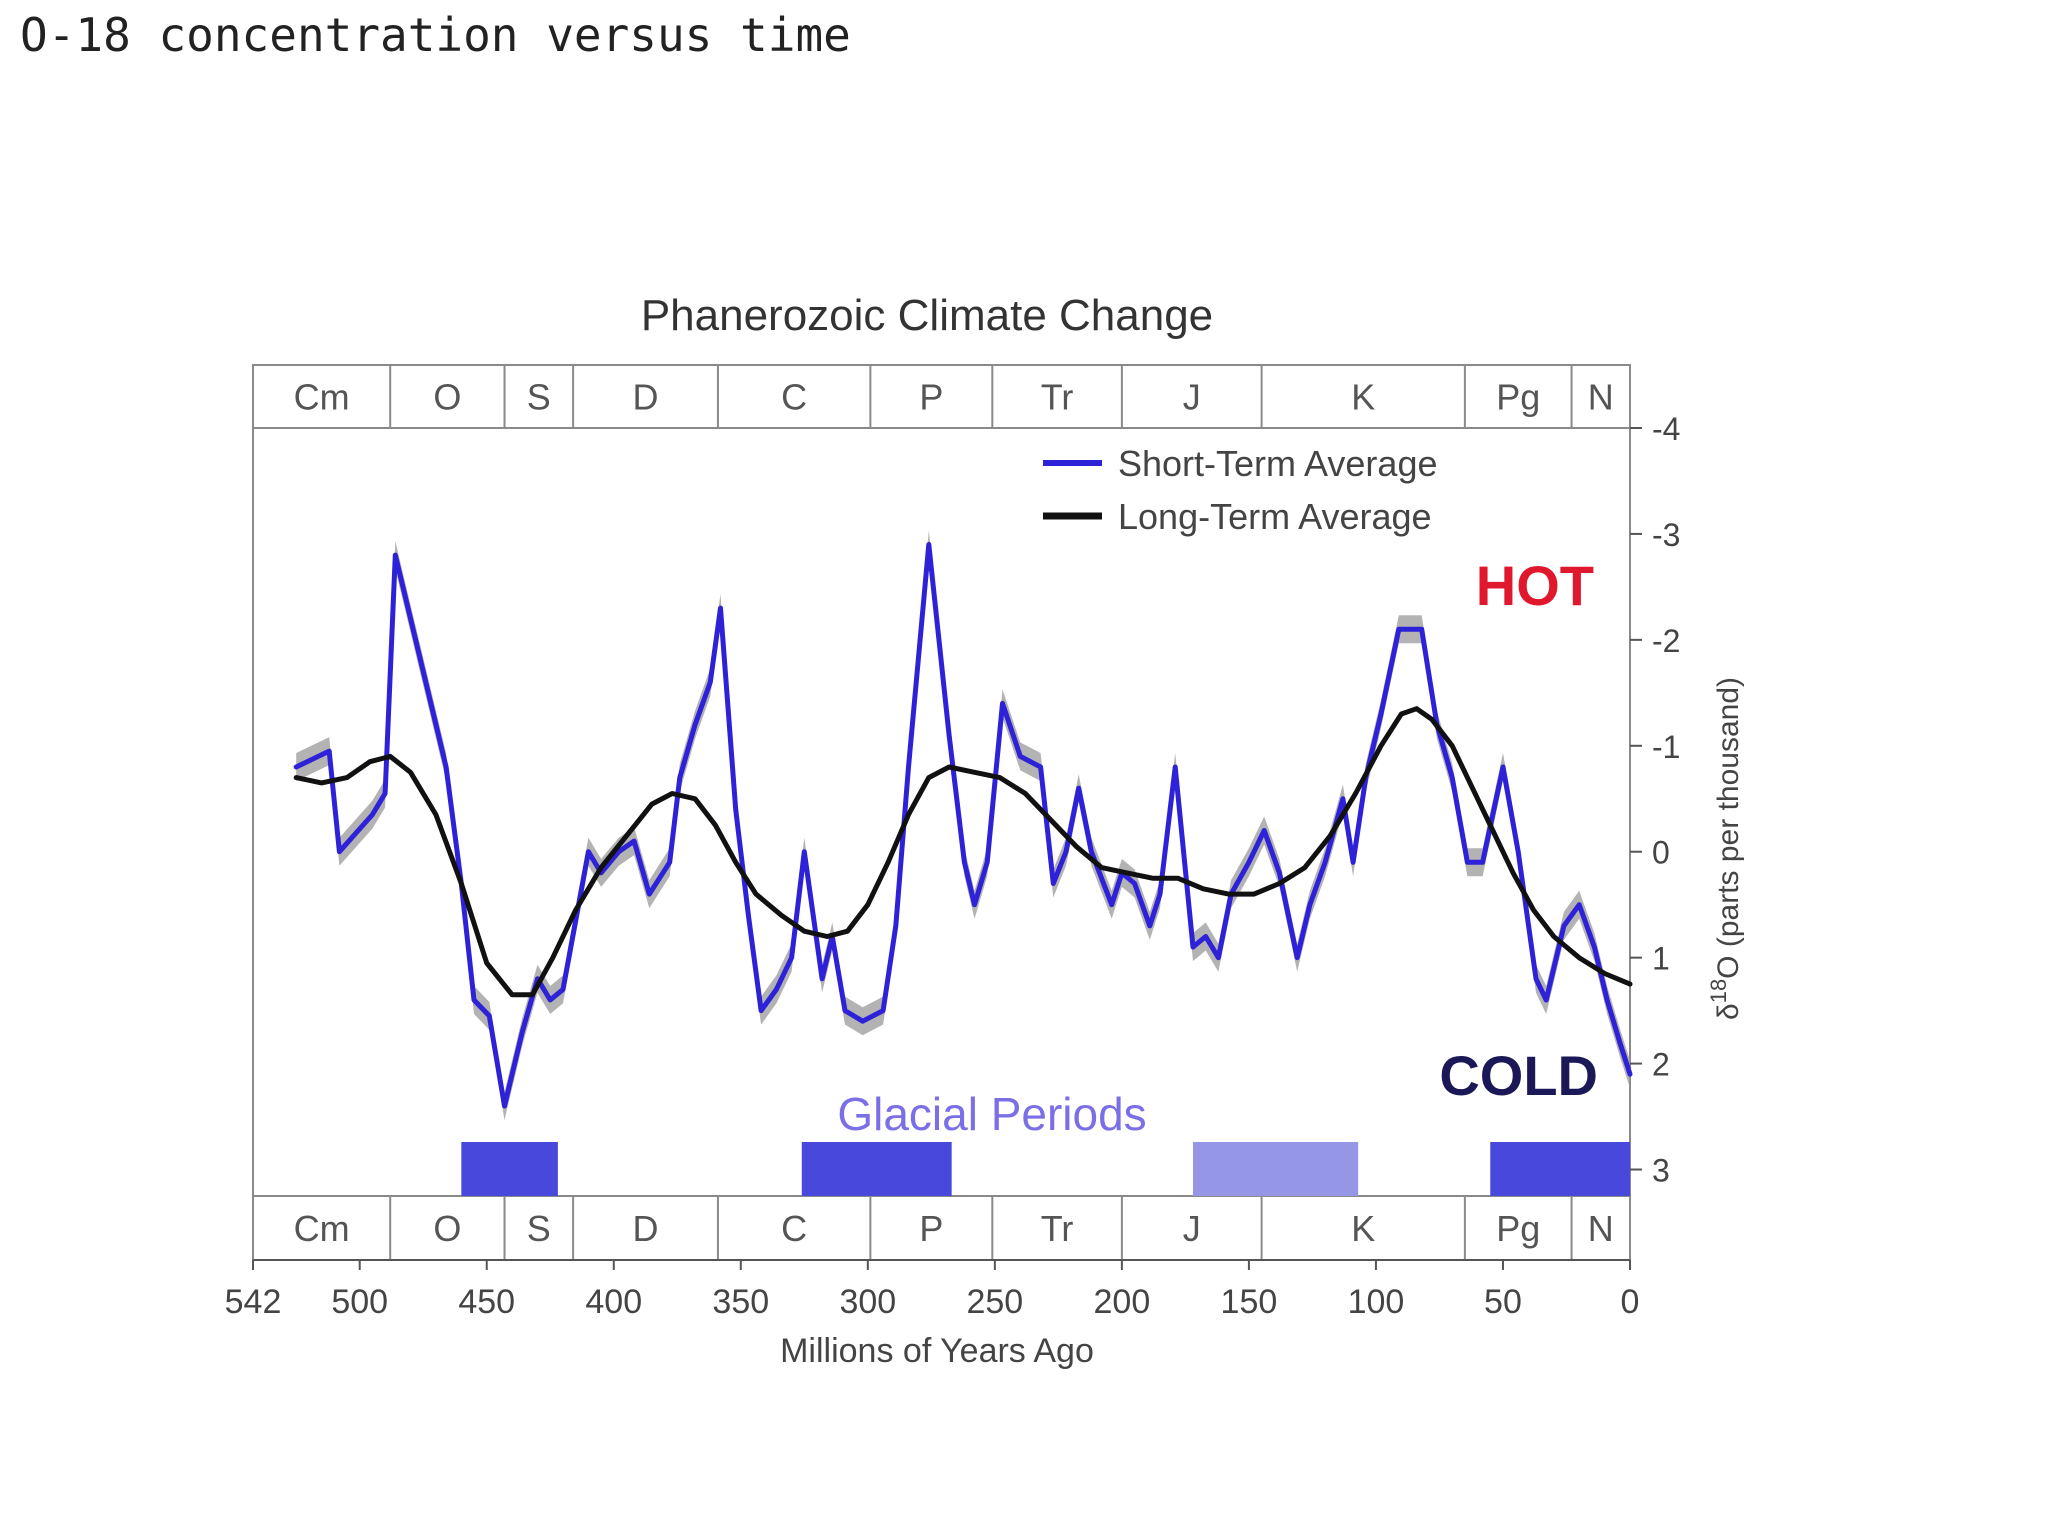 The image size is (2048, 1536). I want to click on hot-annotation: HOT, so click(1535, 585).